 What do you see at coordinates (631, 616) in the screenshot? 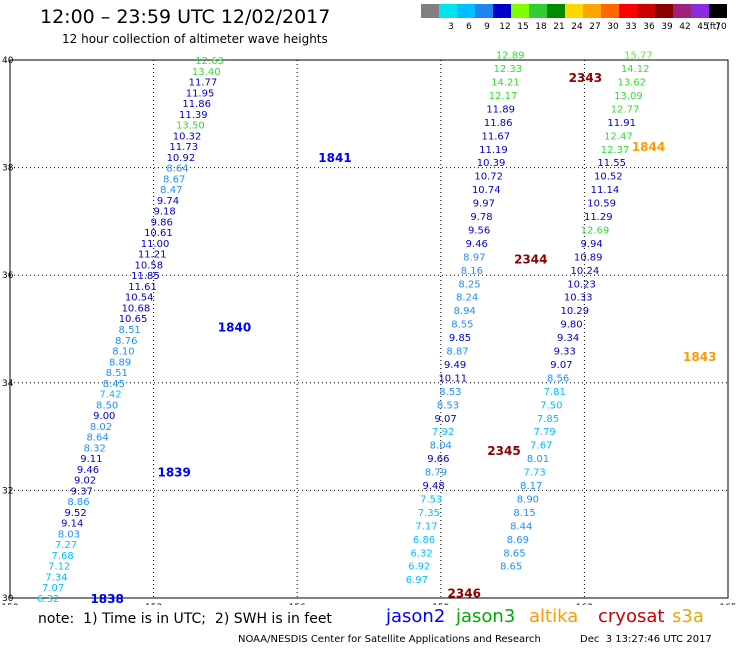
I see `legend-cryosat: cryosat` at bounding box center [631, 616].